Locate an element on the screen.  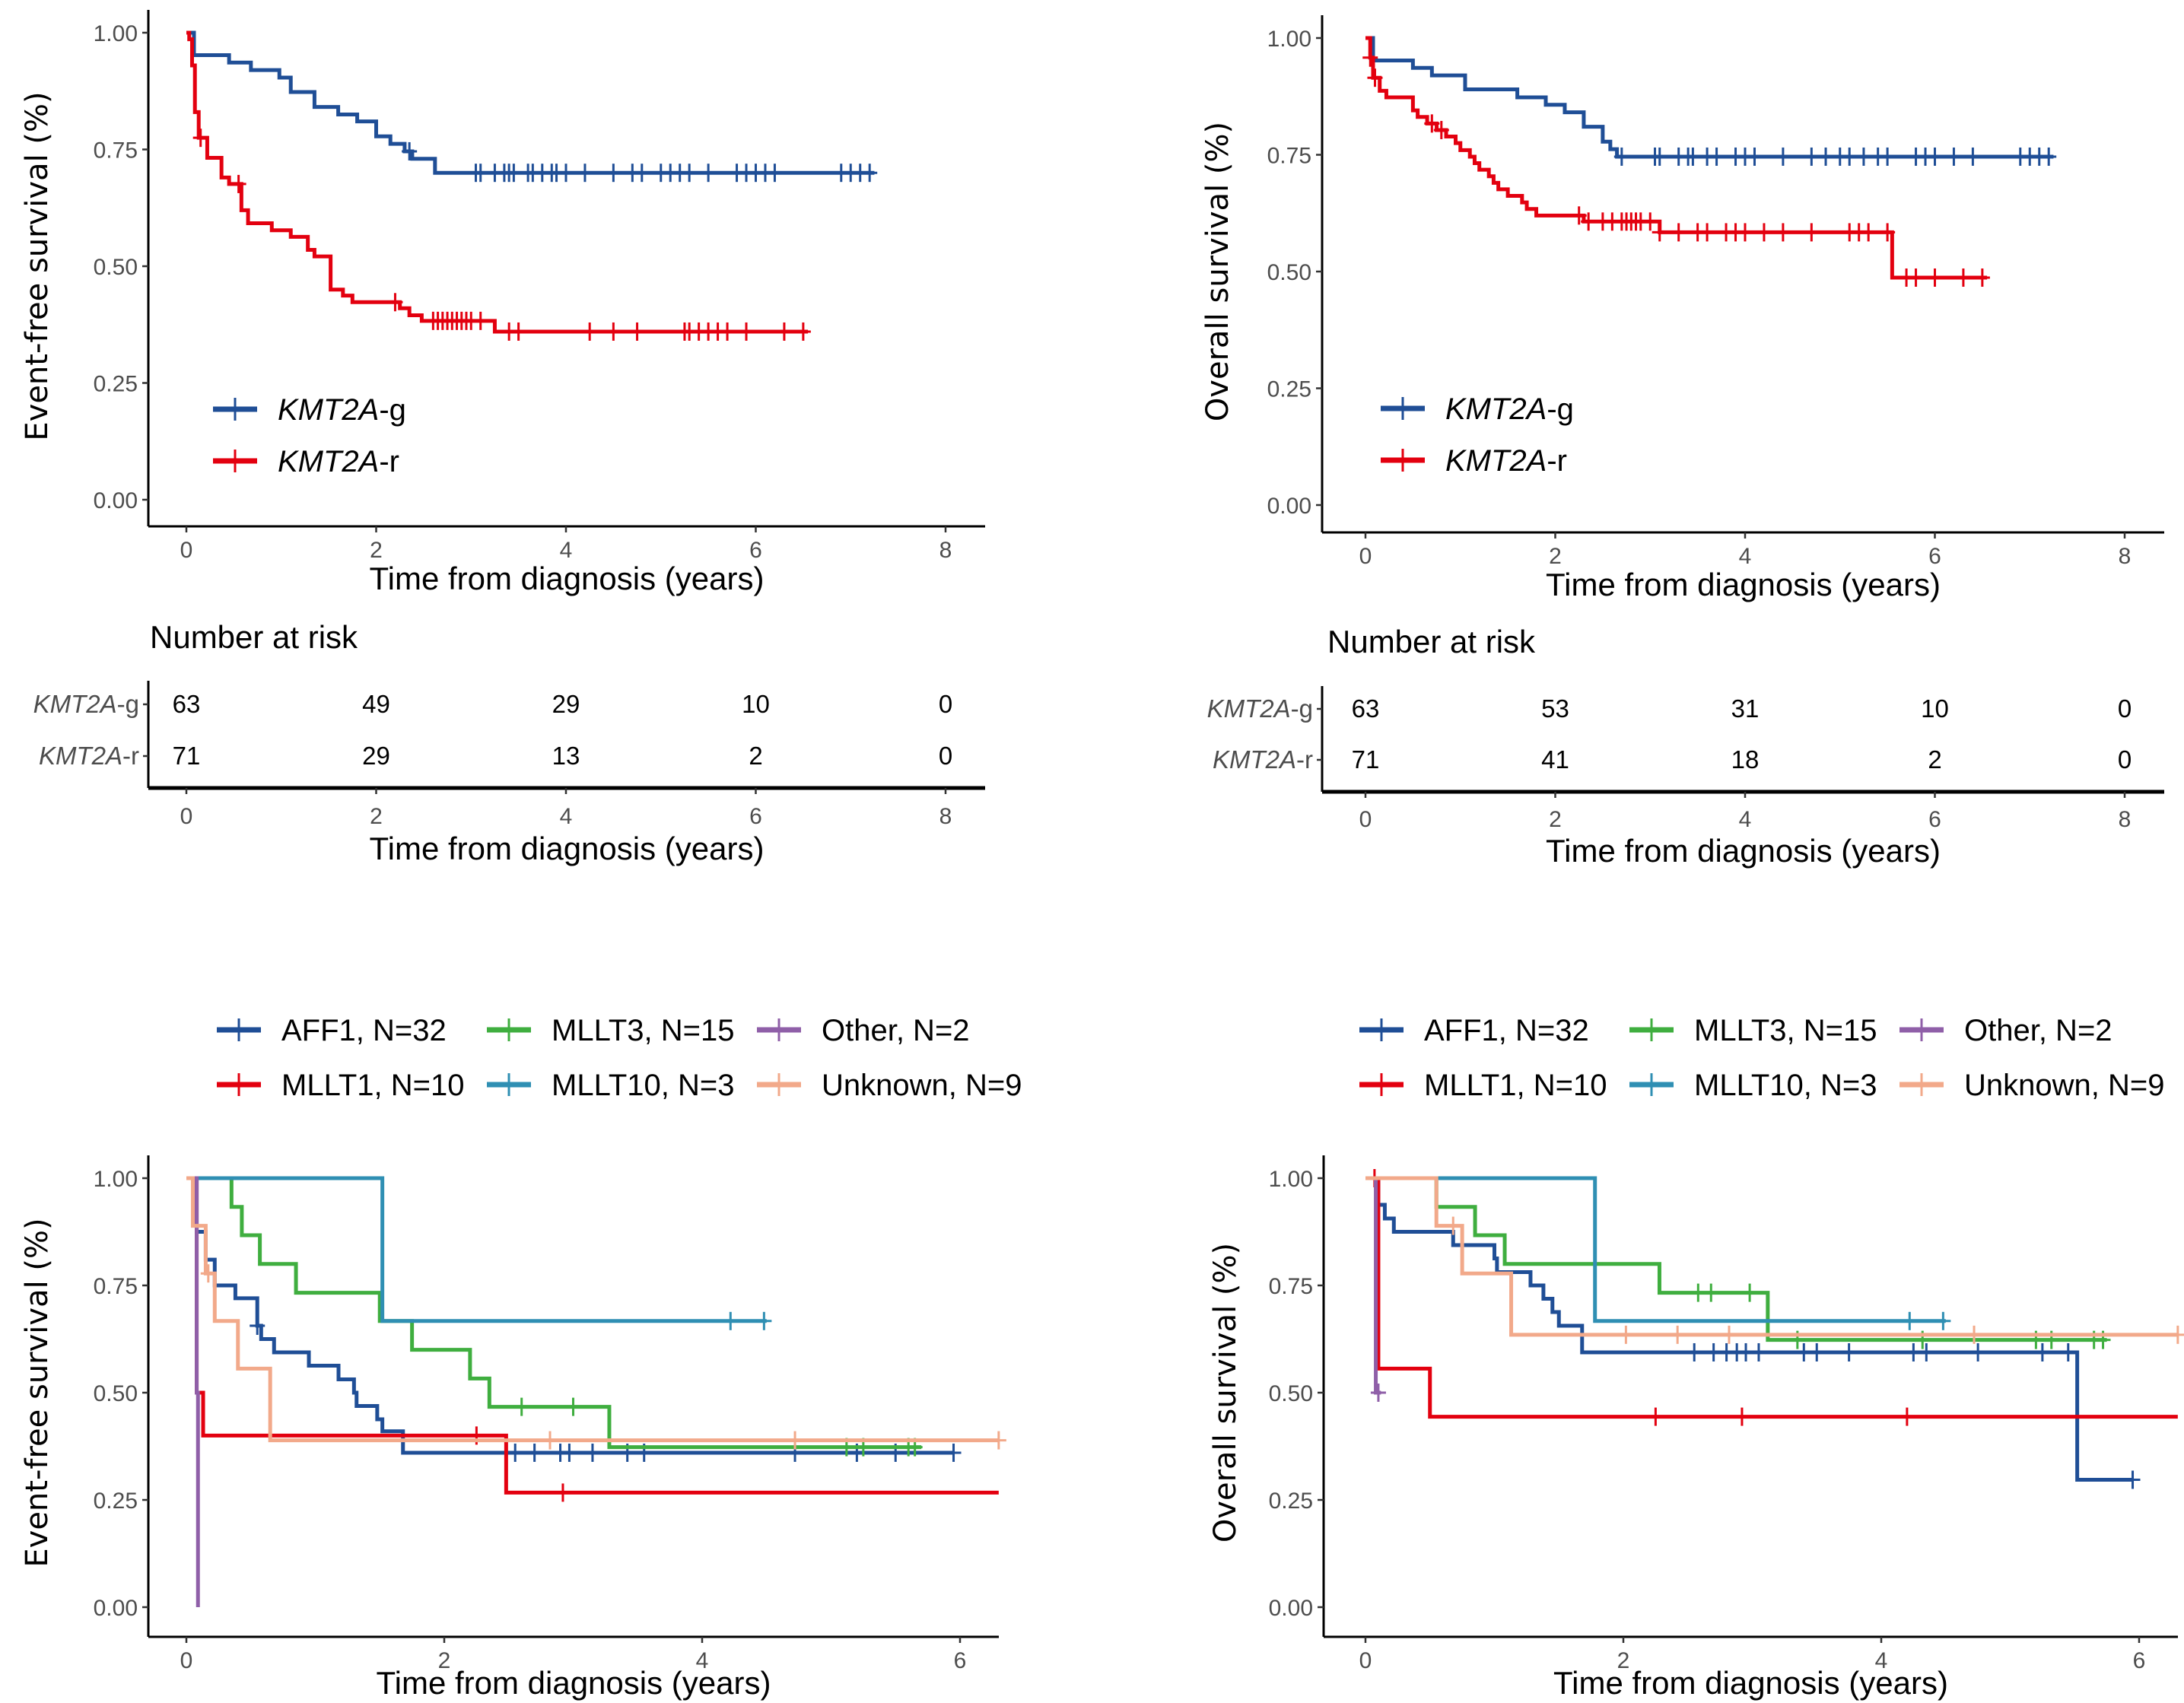
y-tick-label: 1.00 is located at coordinates (116, 33).